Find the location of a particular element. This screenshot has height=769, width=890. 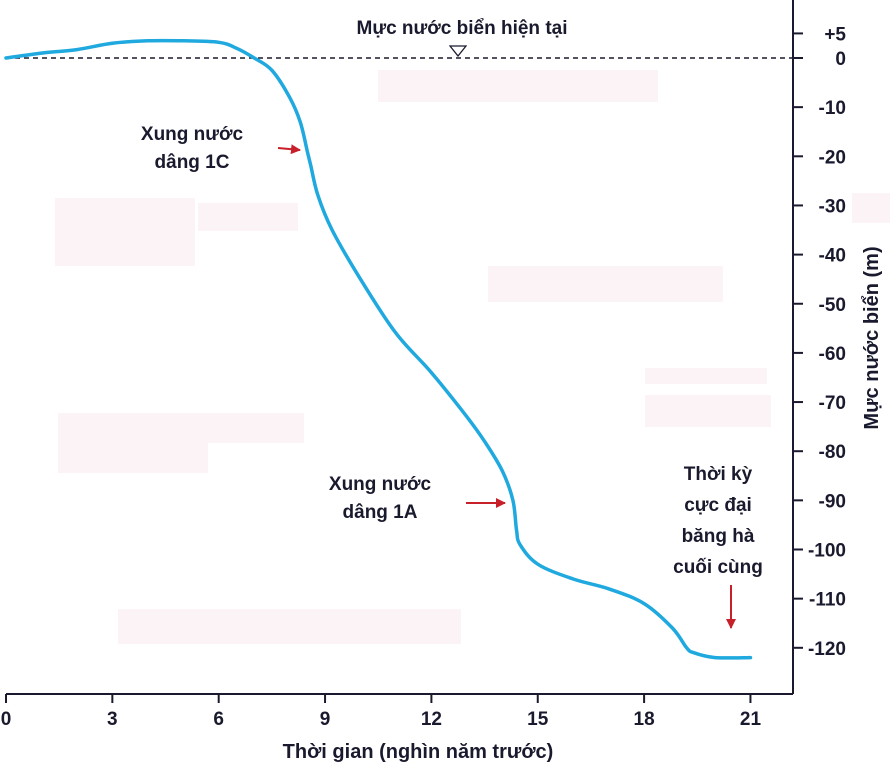

annotation-arrow-icon is located at coordinates (289, 149).